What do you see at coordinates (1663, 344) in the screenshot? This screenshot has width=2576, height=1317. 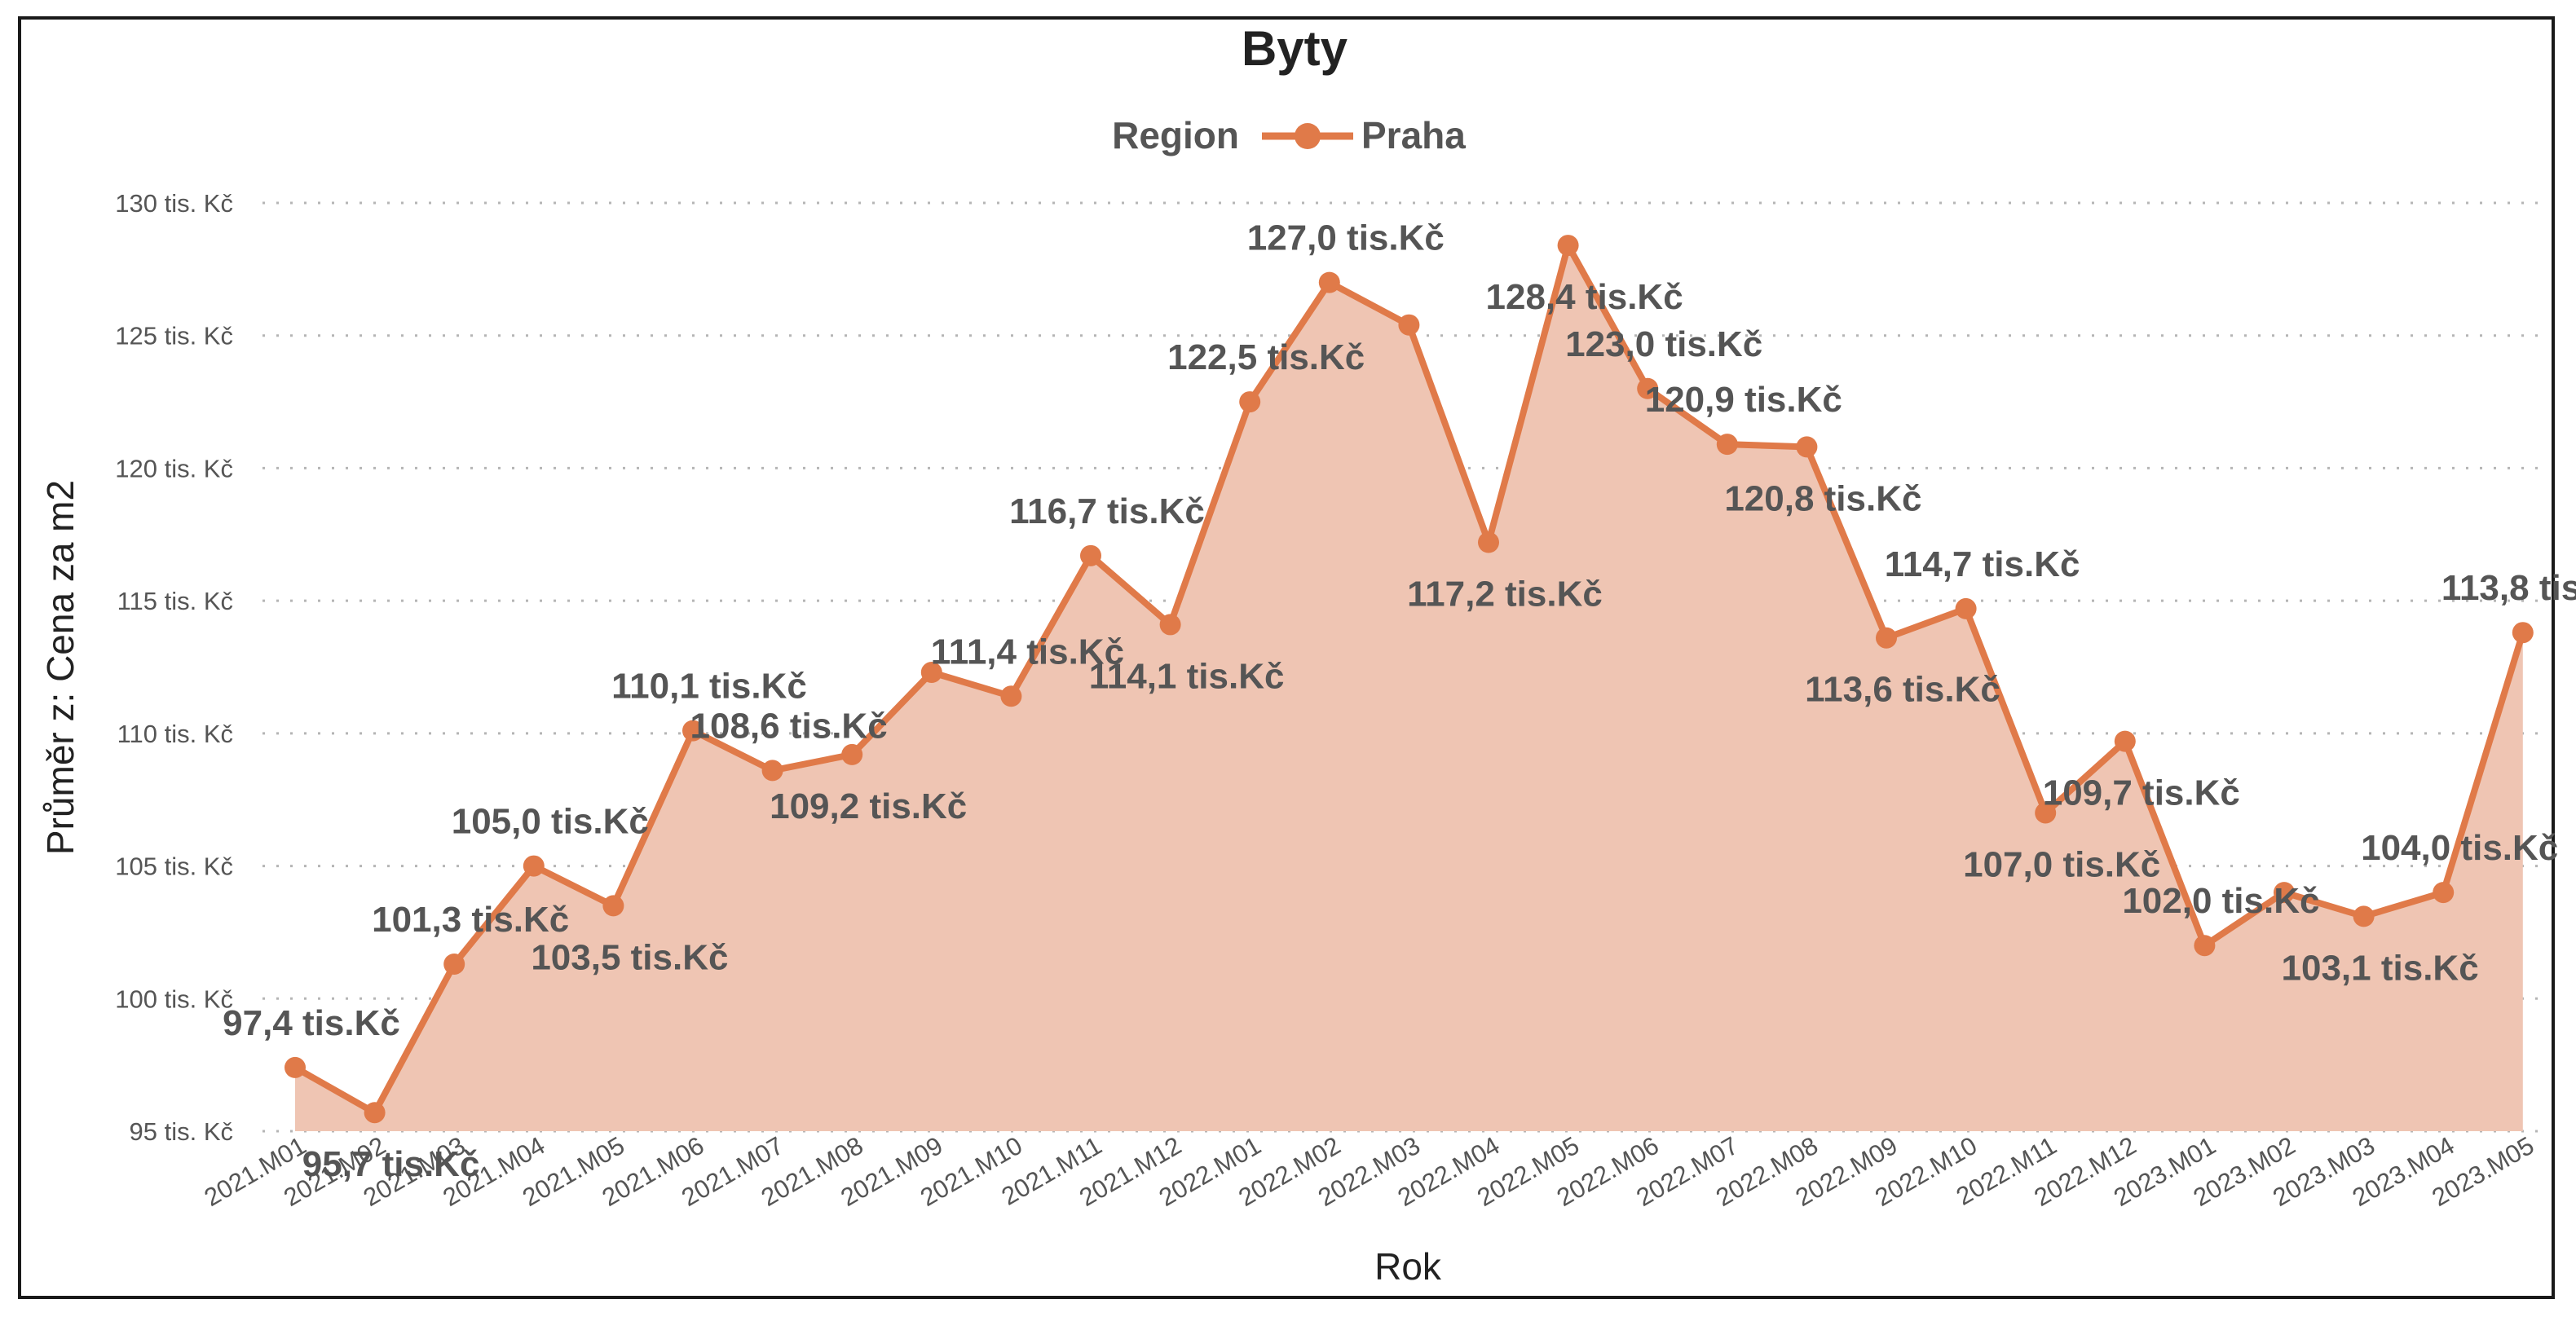 I see `data-label: 123,0 tis.Kč` at bounding box center [1663, 344].